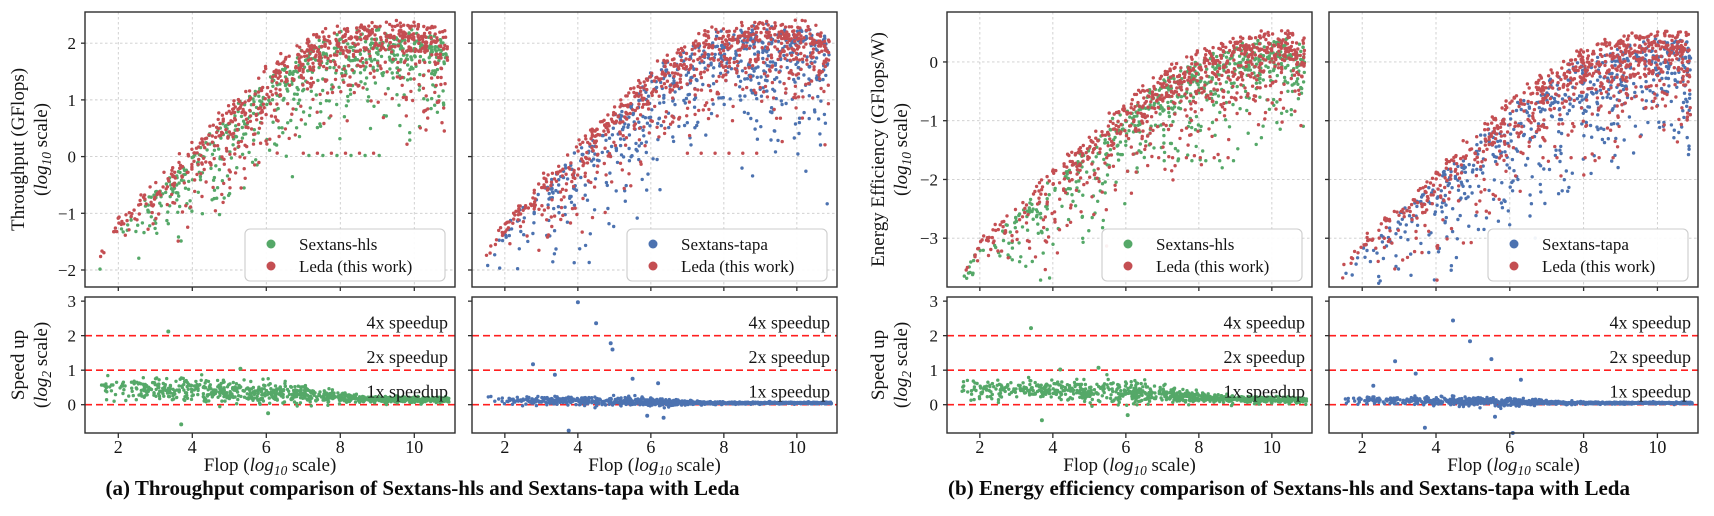 This screenshot has height=516, width=1714. Describe the element at coordinates (42, 365) in the screenshot. I see `speedup-y-axis-label-scale: (log2 scale)` at that location.